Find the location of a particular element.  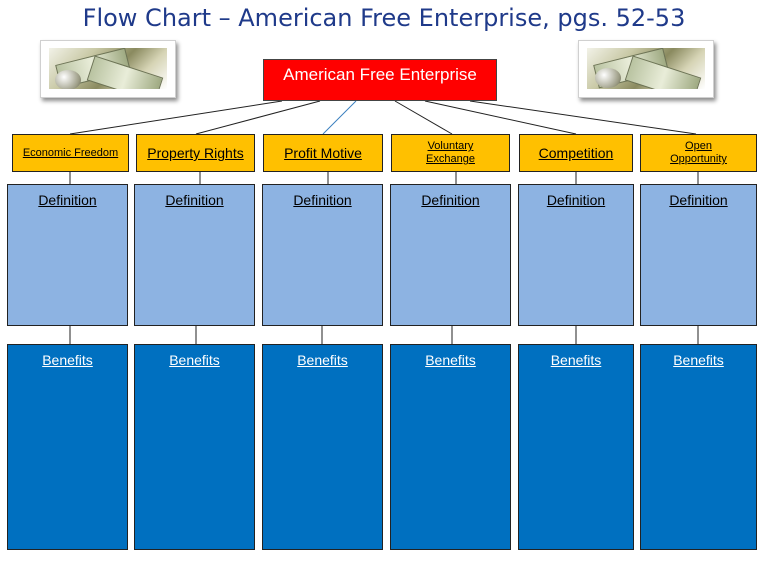

category-open-opportunity: Open Opportunity is located at coordinates (698, 153).